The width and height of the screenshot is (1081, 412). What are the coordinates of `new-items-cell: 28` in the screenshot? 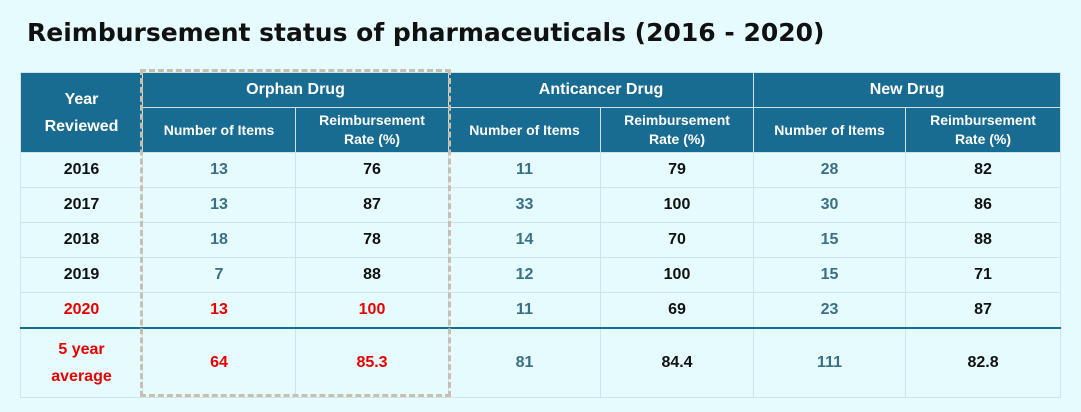 It's located at (830, 170).